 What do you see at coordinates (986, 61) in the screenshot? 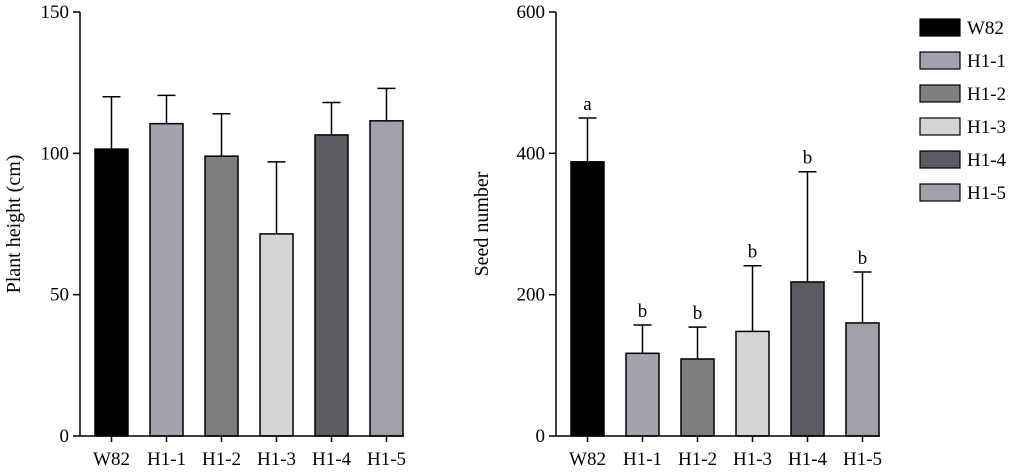
I see `legend-label: H1-1` at bounding box center [986, 61].